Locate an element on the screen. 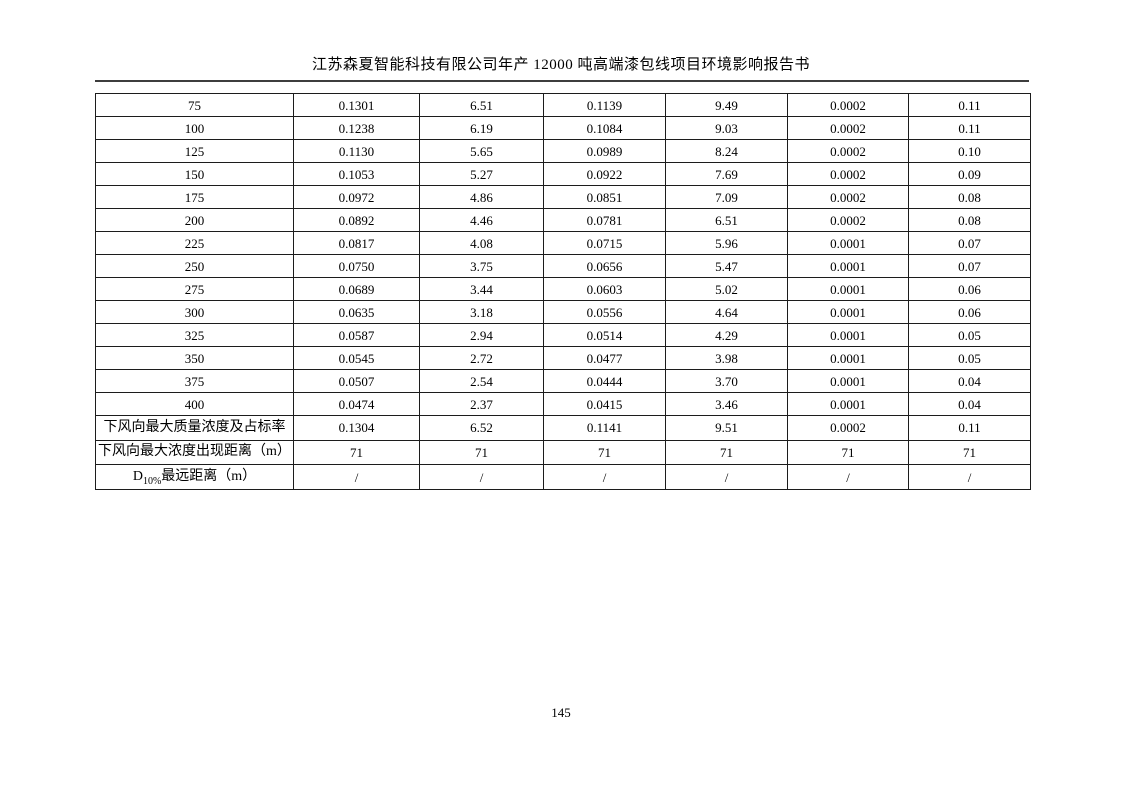 The image size is (1122, 793). table-cell: 4.08 is located at coordinates (481, 243).